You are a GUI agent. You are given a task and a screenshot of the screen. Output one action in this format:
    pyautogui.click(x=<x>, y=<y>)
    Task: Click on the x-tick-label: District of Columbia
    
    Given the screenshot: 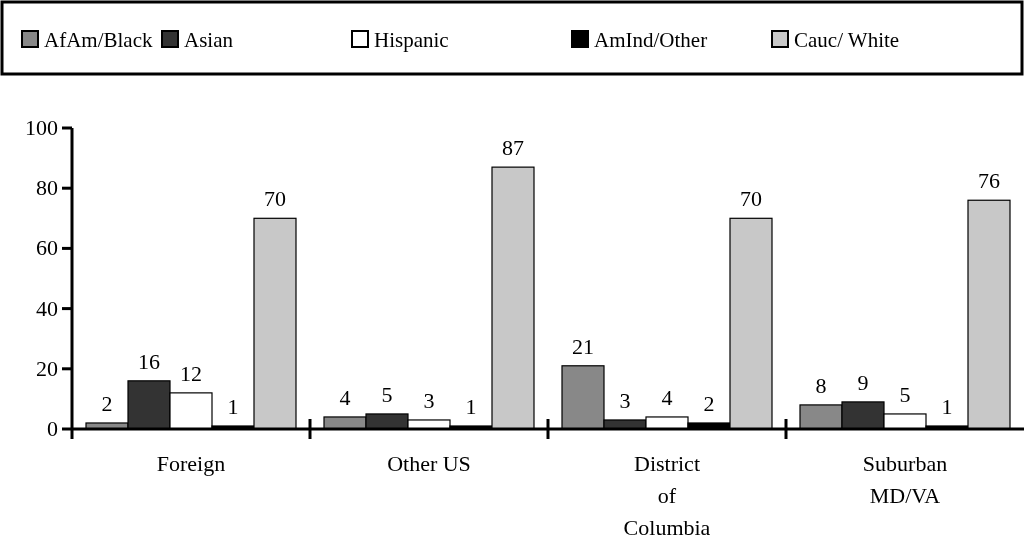 What is the action you would take?
    pyautogui.click(x=667, y=495)
    